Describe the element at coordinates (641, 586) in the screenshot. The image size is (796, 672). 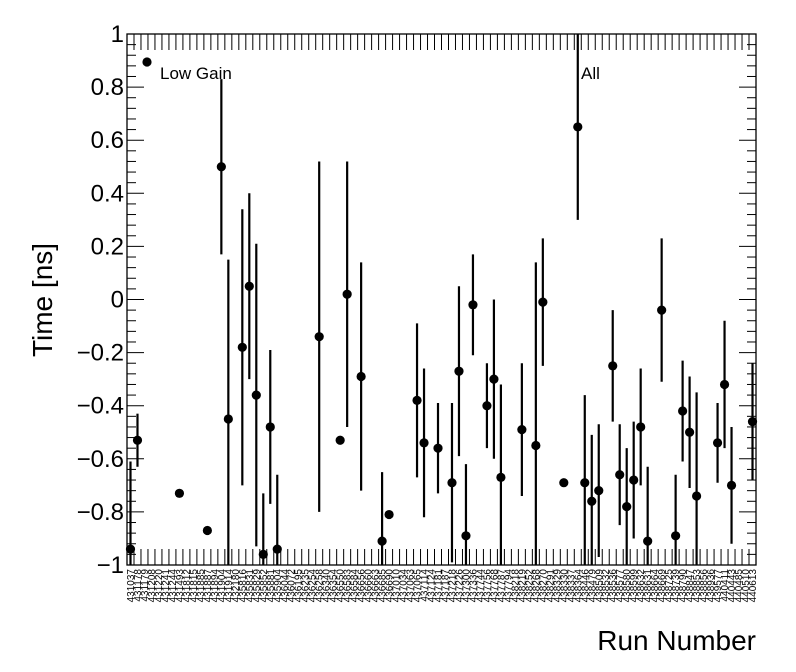
I see `x-tick-label: 438632` at that location.